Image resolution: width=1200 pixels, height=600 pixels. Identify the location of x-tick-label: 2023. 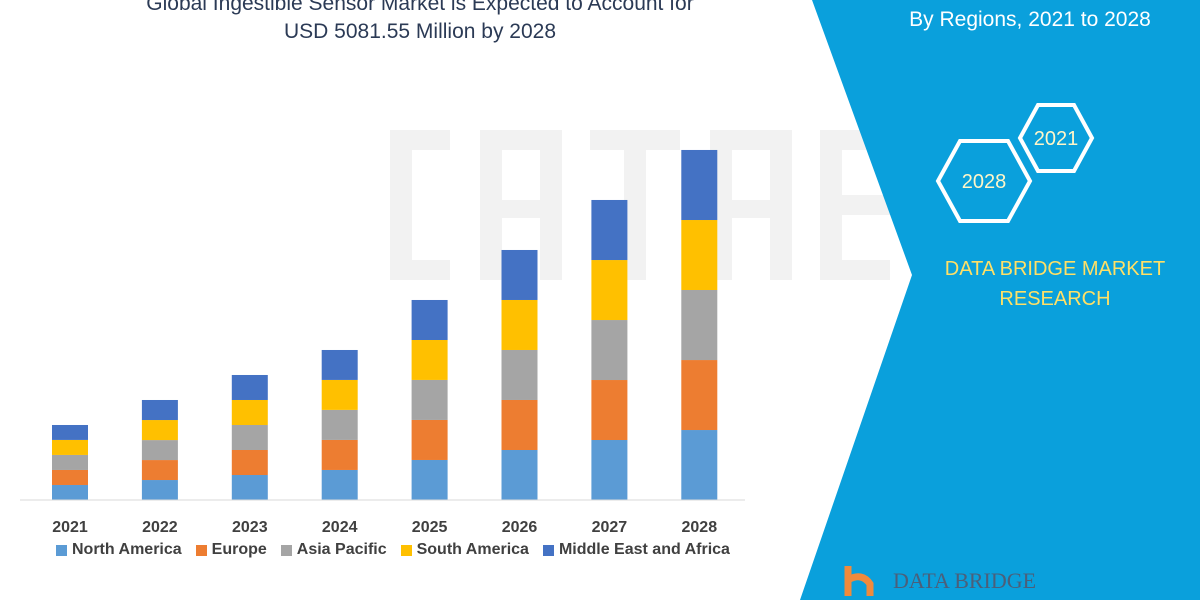
(250, 527).